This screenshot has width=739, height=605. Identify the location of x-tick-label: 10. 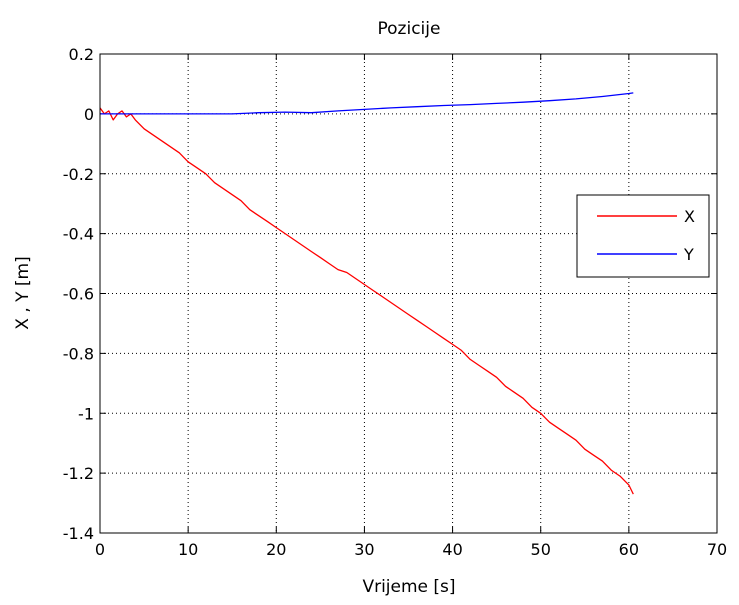
(188, 549).